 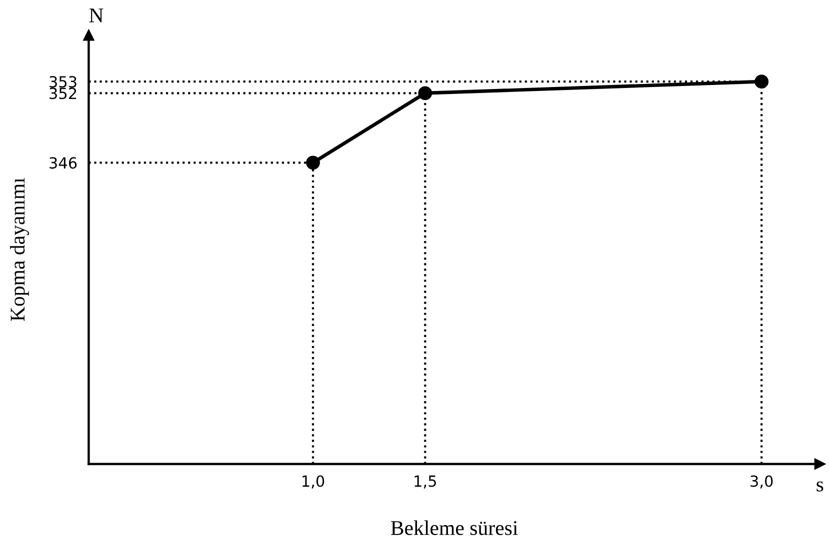 What do you see at coordinates (63, 94) in the screenshot?
I see `y-tick-label: 352` at bounding box center [63, 94].